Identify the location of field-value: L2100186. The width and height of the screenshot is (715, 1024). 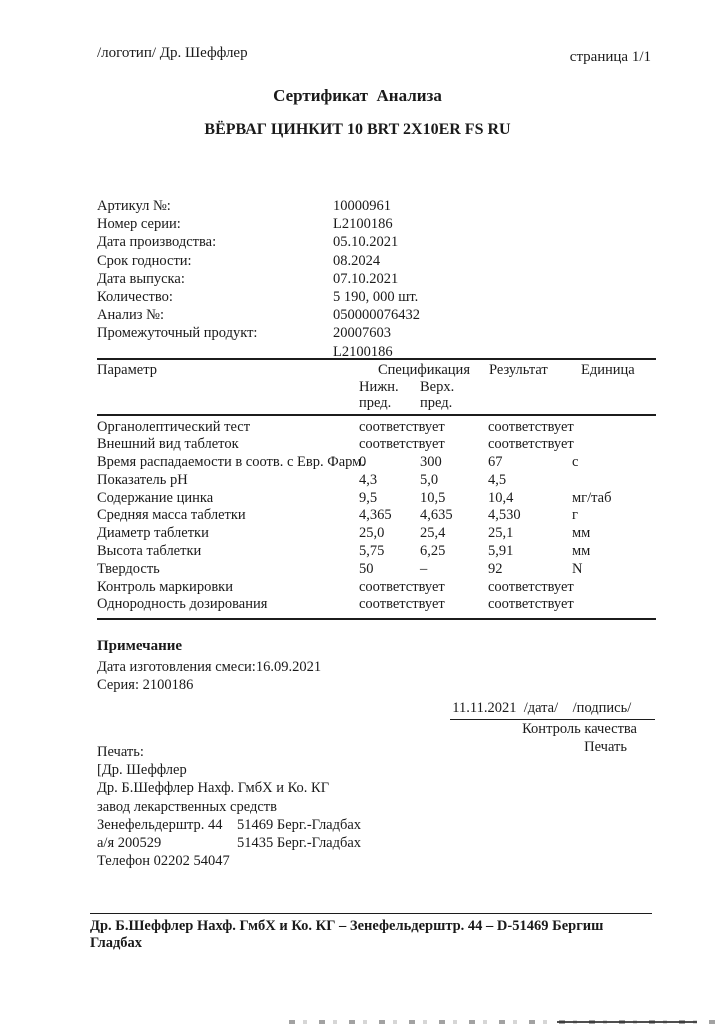
(363, 224).